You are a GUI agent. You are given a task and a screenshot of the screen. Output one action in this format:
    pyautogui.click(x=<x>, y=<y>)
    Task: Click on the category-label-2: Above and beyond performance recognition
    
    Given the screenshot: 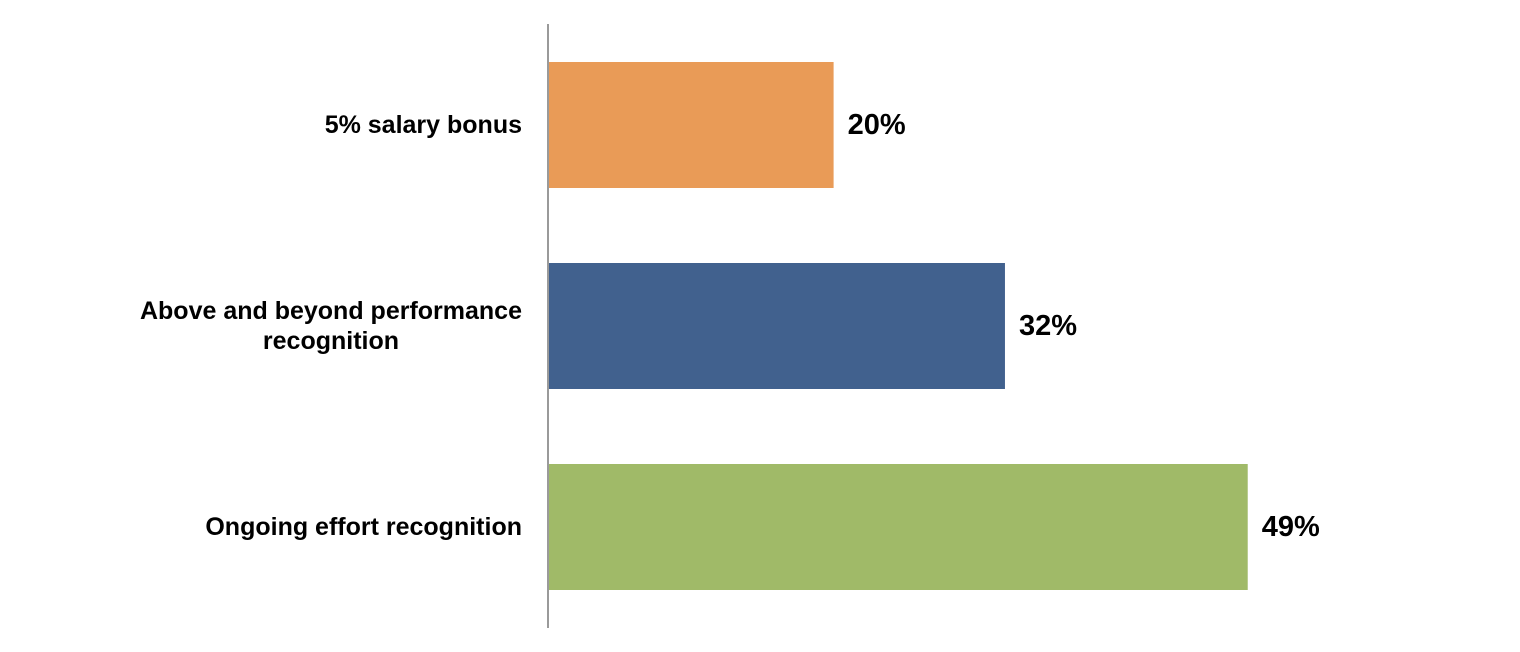 What is the action you would take?
    pyautogui.click(x=331, y=326)
    